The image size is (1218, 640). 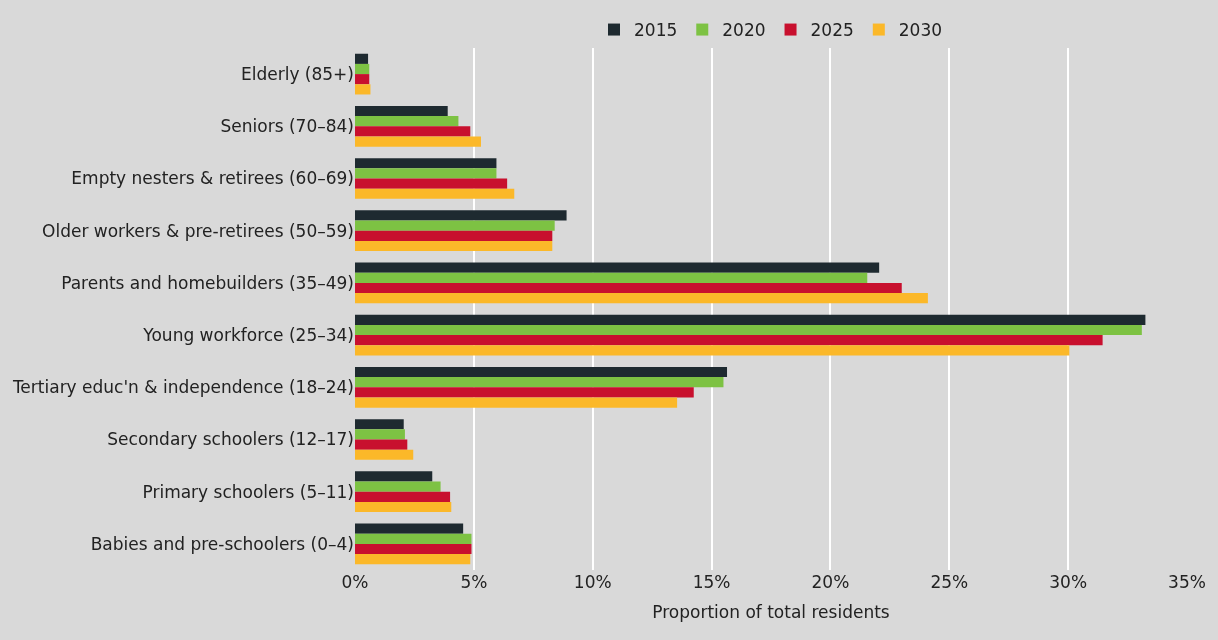 What do you see at coordinates (744, 30) in the screenshot?
I see `legend-label: 2020` at bounding box center [744, 30].